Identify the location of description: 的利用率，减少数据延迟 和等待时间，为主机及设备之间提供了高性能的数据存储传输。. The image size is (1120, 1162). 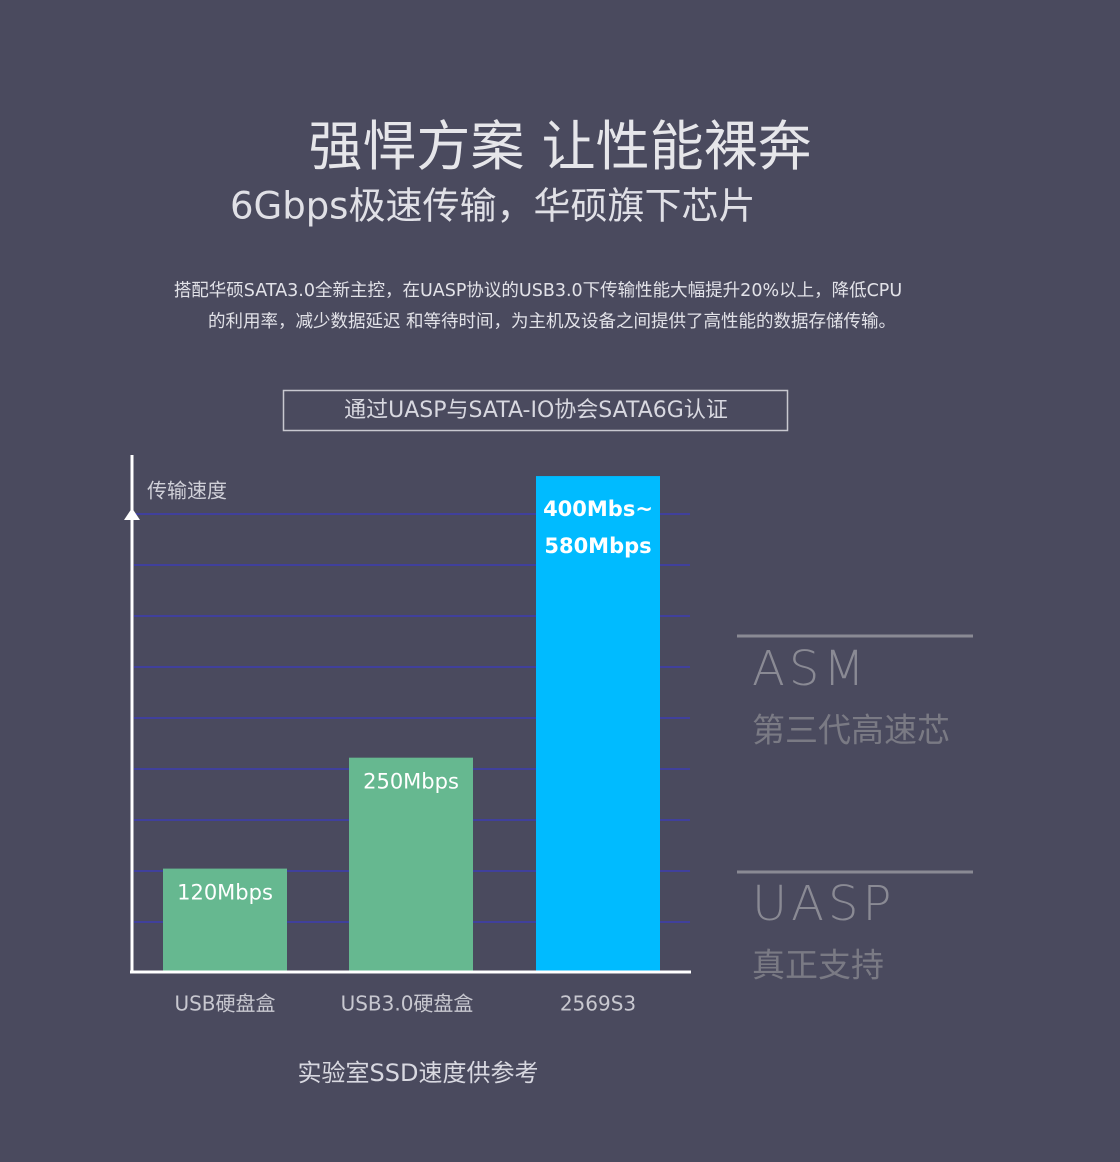
(552, 322).